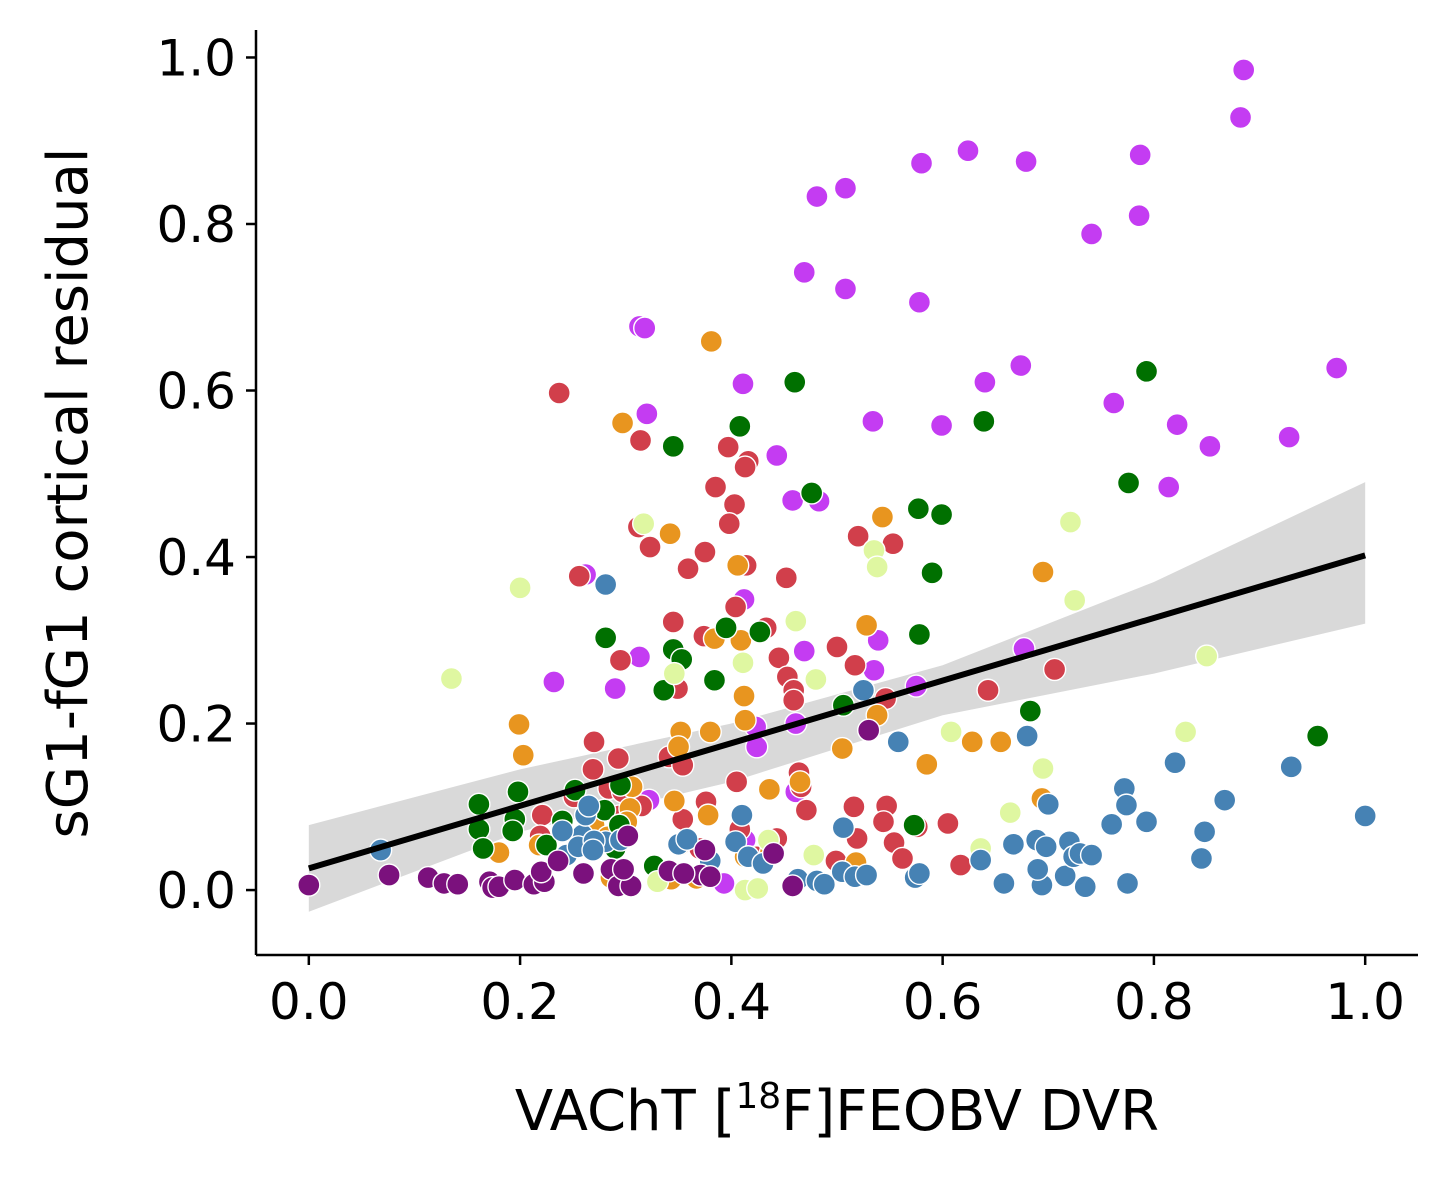 The height and width of the screenshot is (1178, 1447). I want to click on x-tick-label: 1.0, so click(1365, 1002).